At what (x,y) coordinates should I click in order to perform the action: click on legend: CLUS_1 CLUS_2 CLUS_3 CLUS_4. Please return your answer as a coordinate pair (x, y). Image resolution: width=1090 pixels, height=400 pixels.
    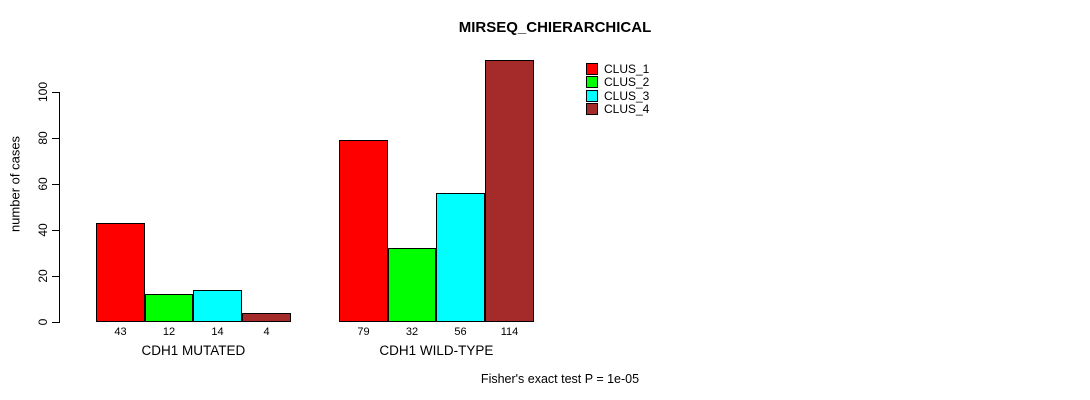
    Looking at the image, I should click on (617, 89).